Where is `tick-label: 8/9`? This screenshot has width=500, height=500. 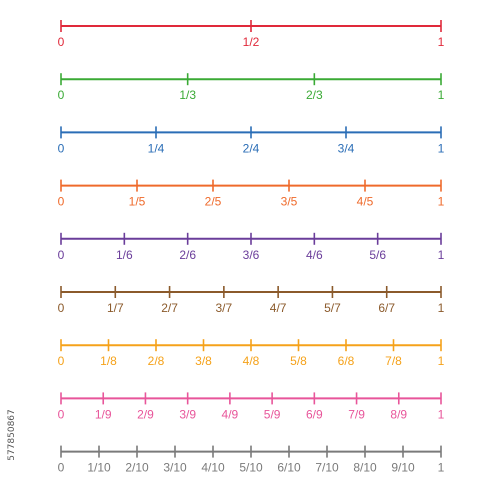 tick-label: 8/9 is located at coordinates (398, 414).